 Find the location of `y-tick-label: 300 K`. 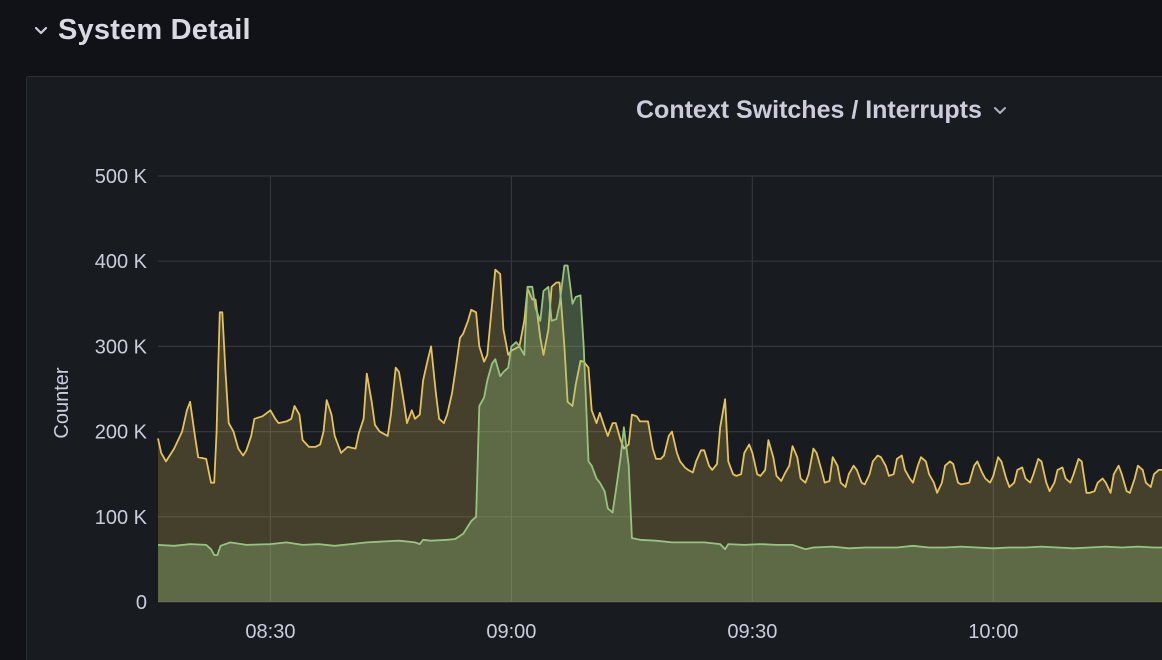

y-tick-label: 300 K is located at coordinates (121, 347).